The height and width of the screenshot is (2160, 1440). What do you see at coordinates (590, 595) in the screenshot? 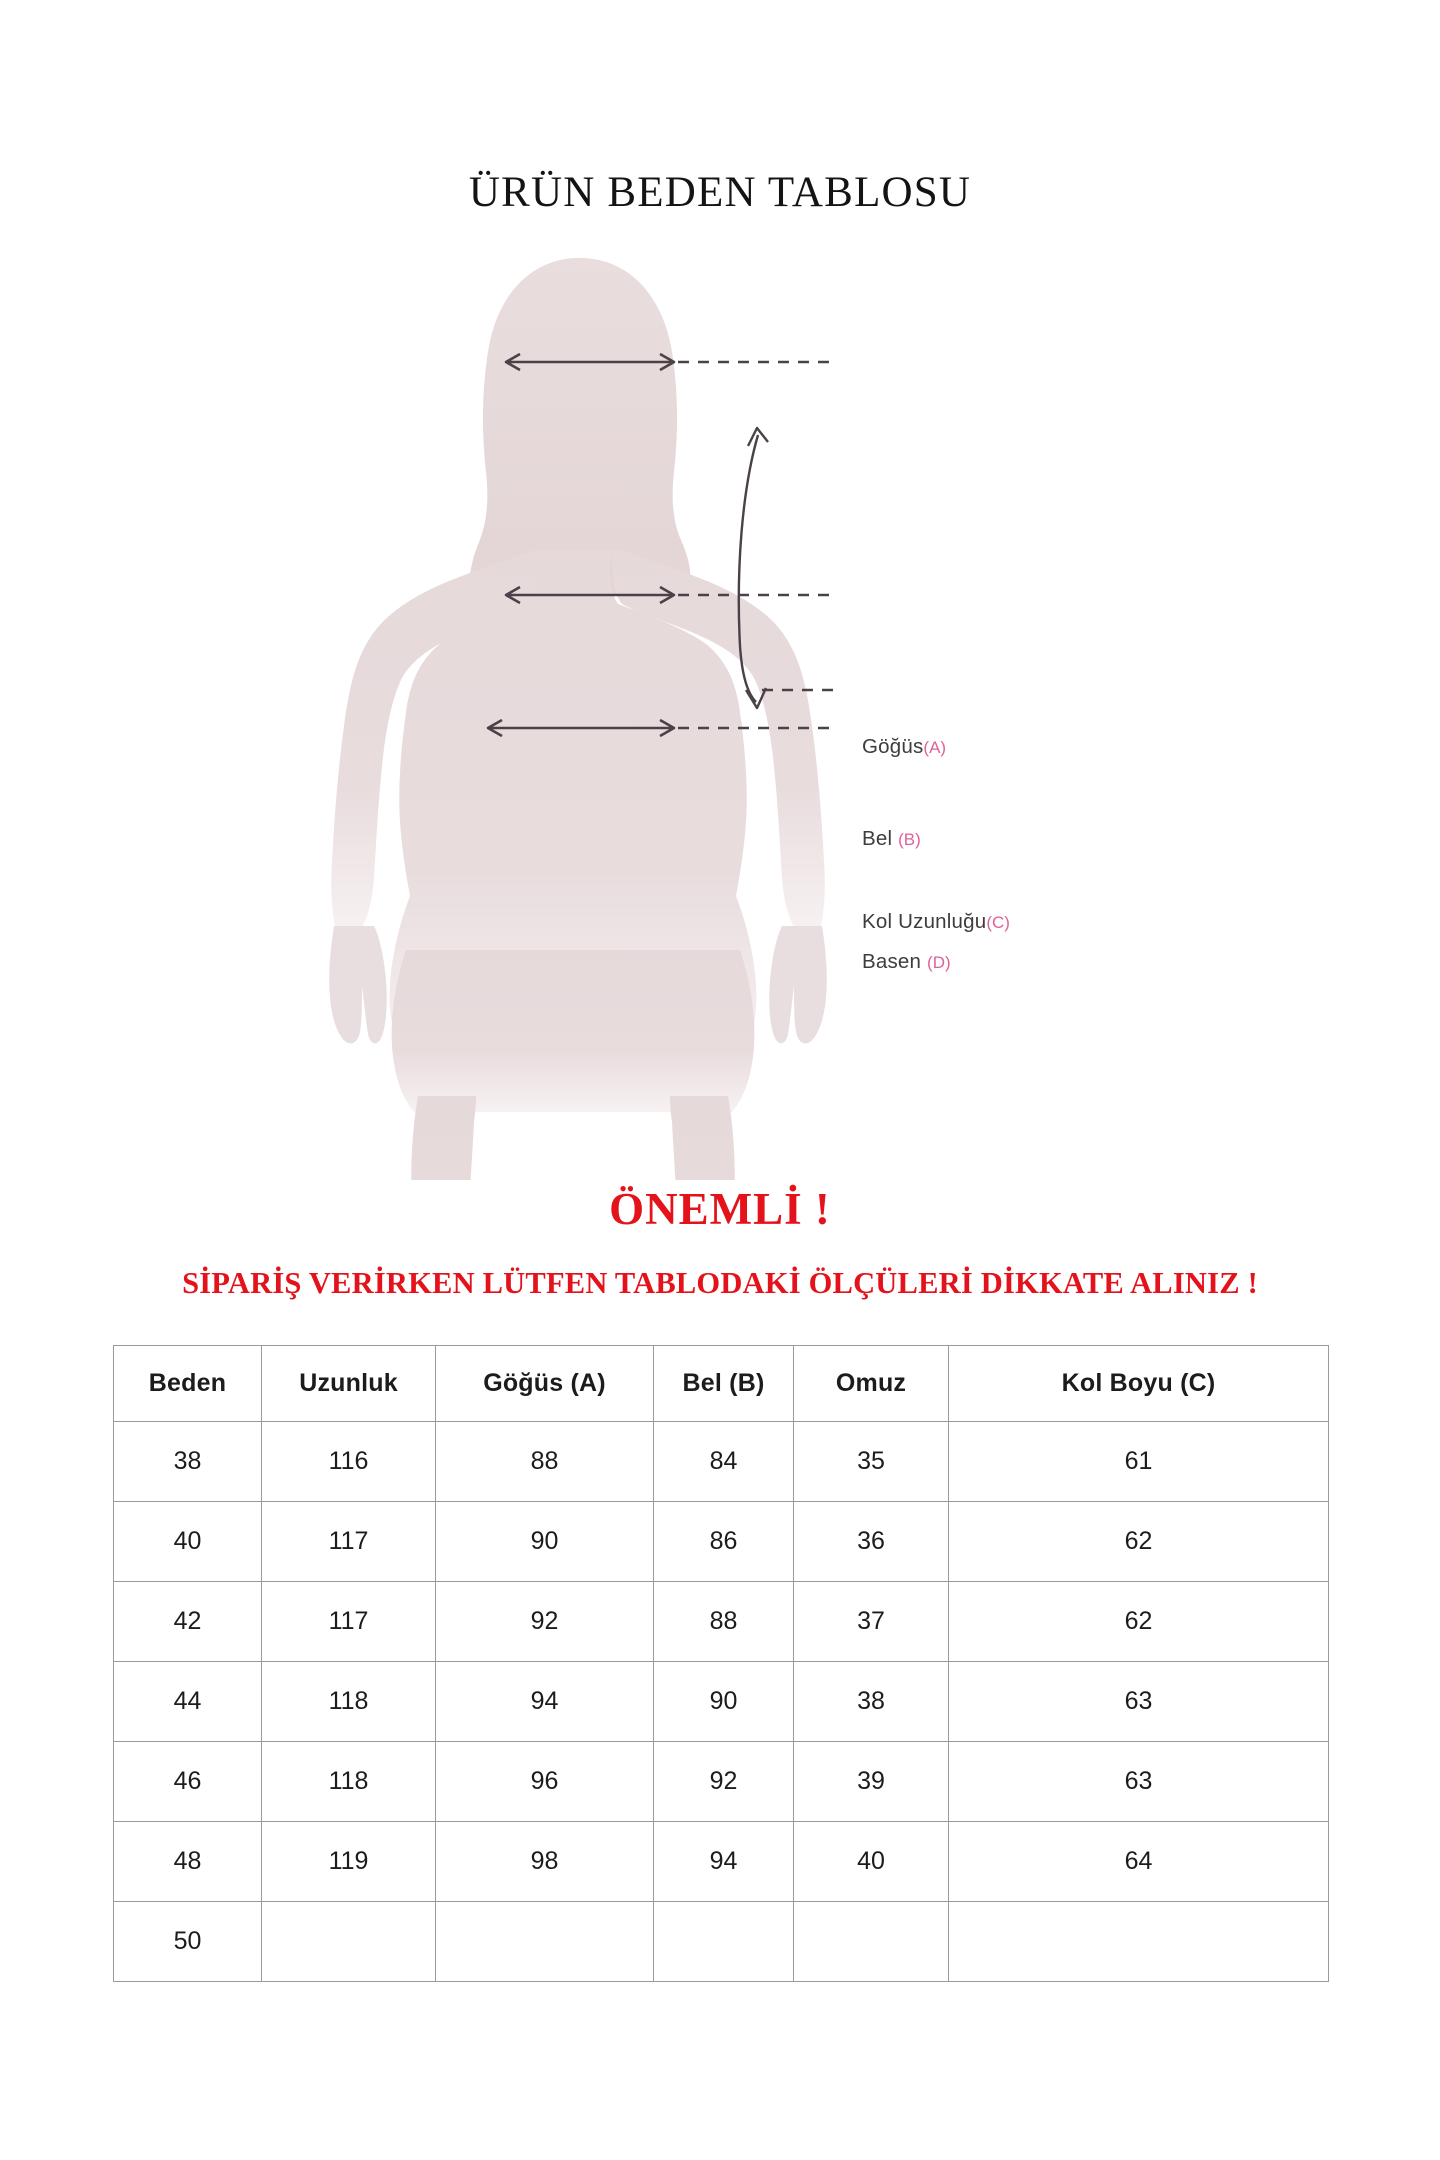
I see `waist-arrow` at bounding box center [590, 595].